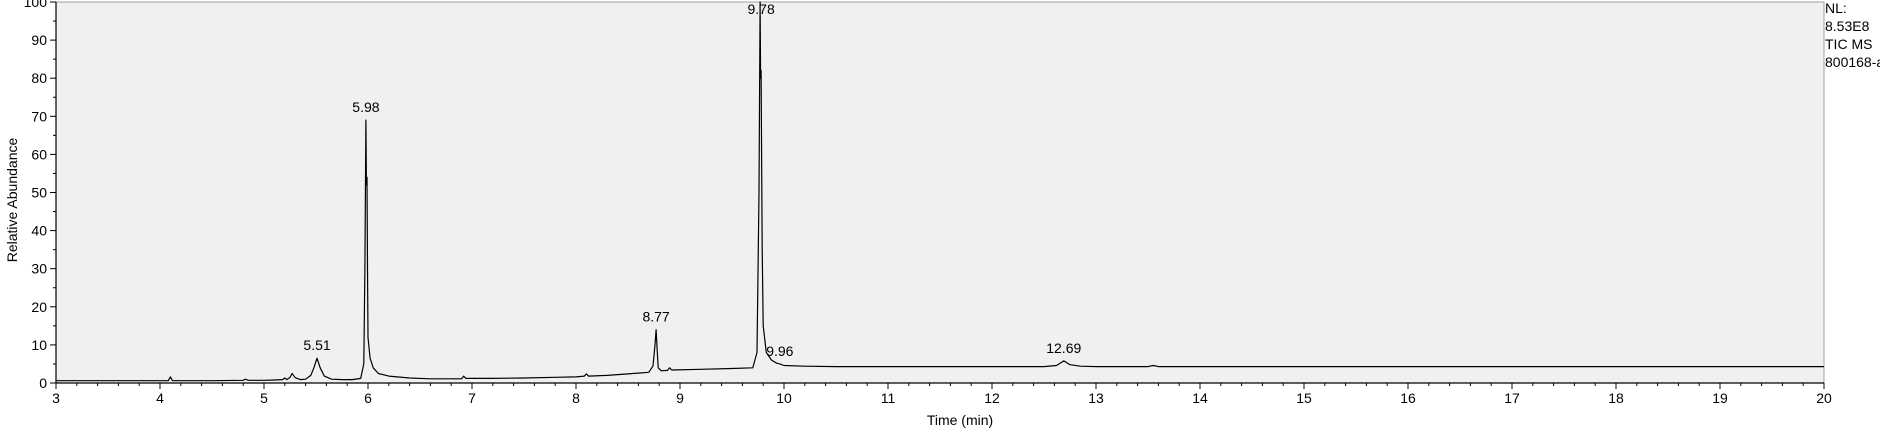 This screenshot has height=438, width=1880. I want to click on peak-label: 9.96, so click(779, 351).